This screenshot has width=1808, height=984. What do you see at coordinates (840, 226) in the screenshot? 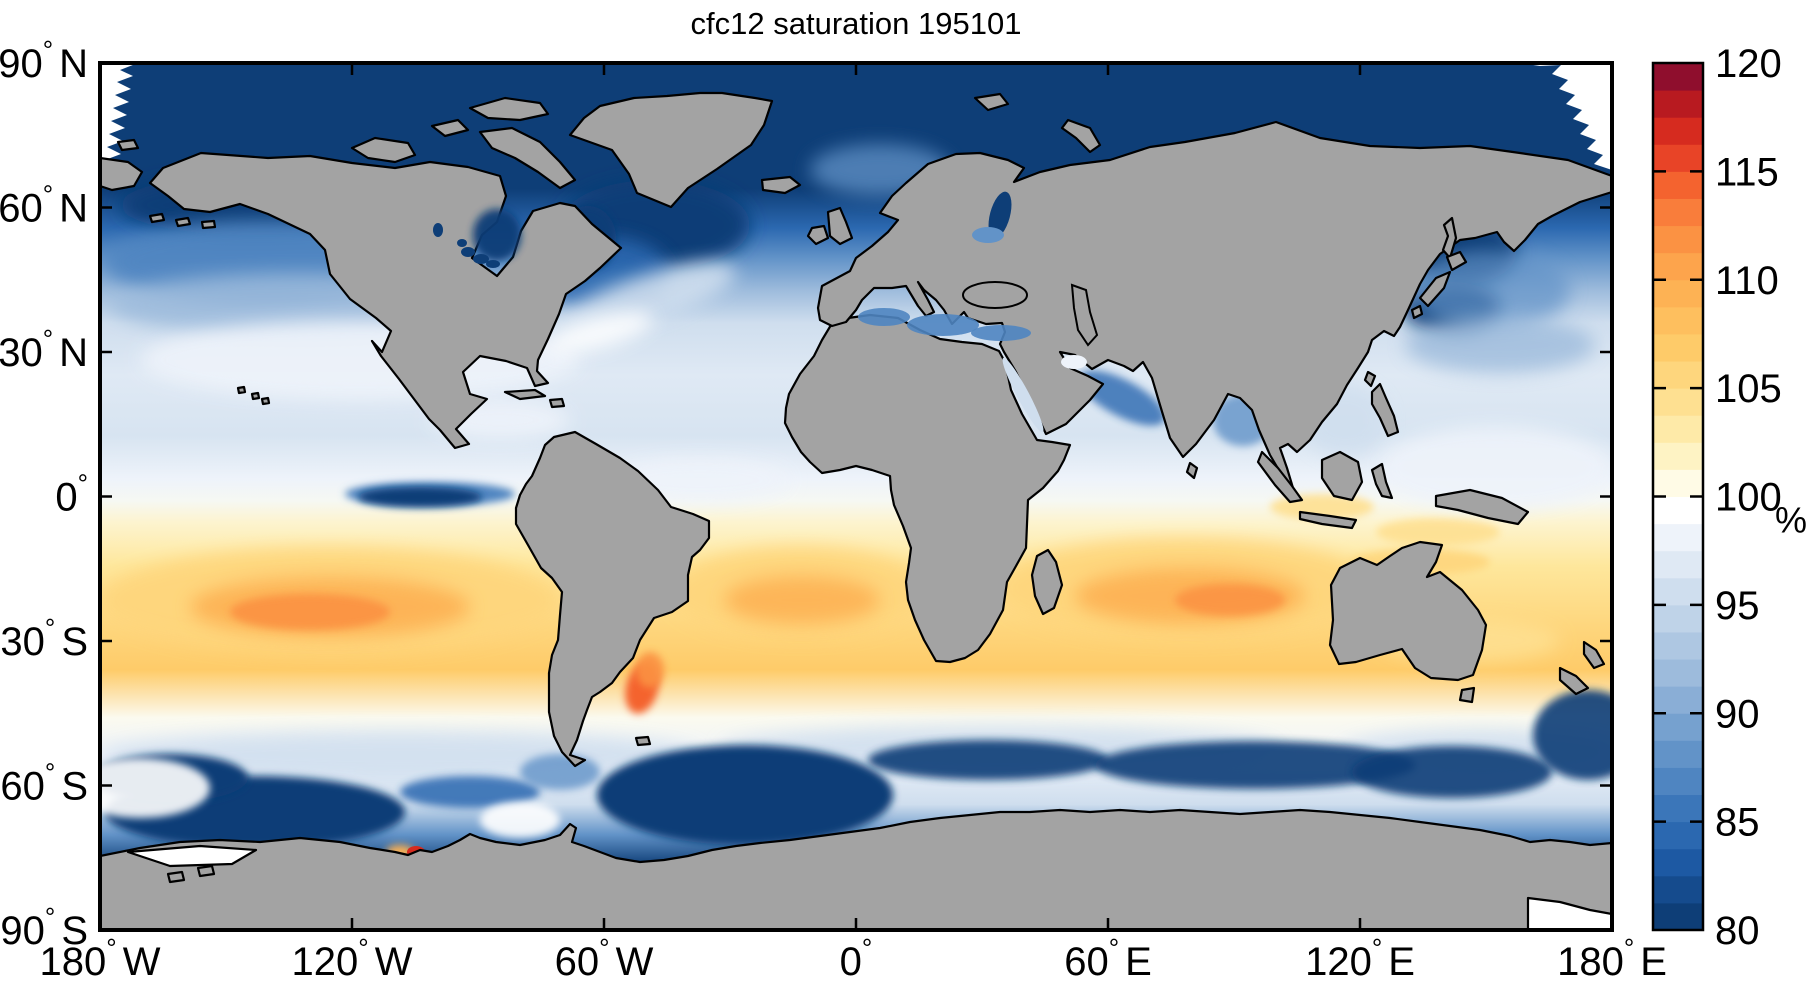
I see `island-great-britain` at bounding box center [840, 226].